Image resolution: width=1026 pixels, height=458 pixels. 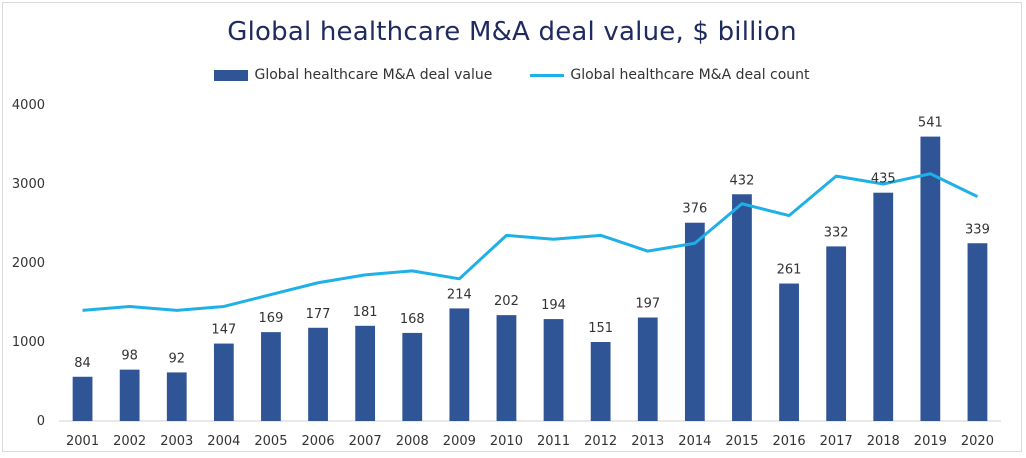 I want to click on x-tick-label: 2012, so click(x=600, y=441).